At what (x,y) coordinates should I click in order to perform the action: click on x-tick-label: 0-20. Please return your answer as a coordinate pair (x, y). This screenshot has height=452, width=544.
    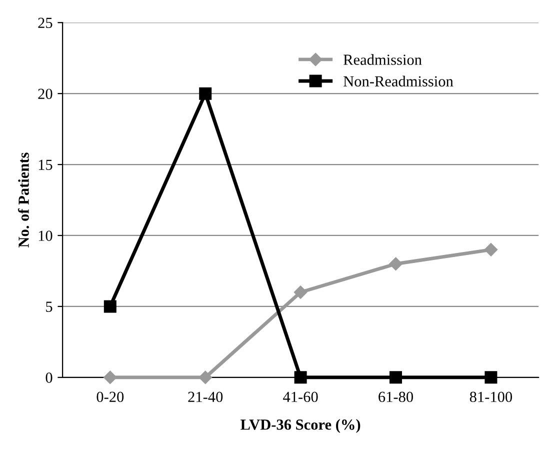
    Looking at the image, I should click on (110, 397).